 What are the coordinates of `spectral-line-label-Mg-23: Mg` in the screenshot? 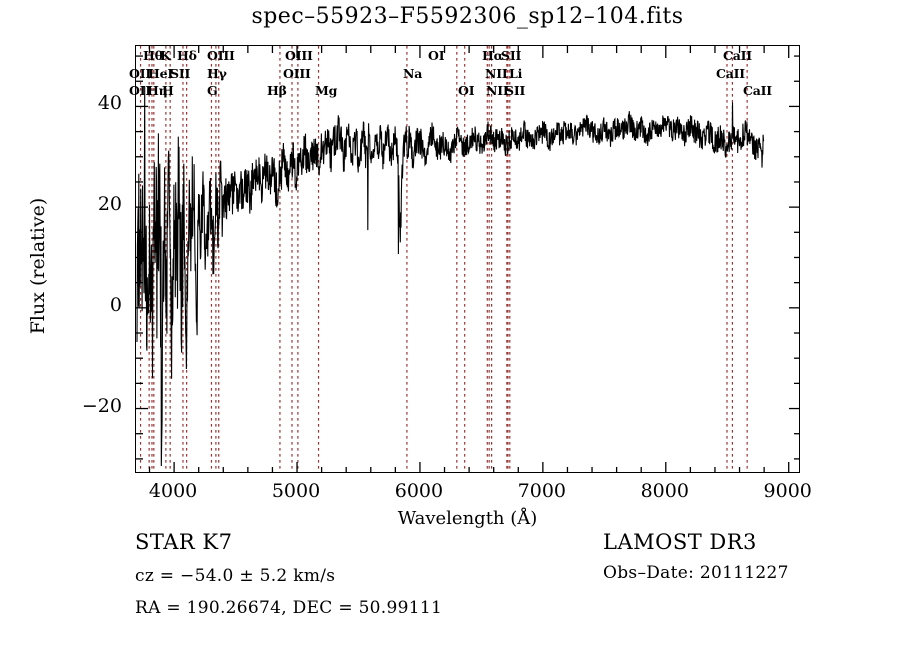 It's located at (326, 90).